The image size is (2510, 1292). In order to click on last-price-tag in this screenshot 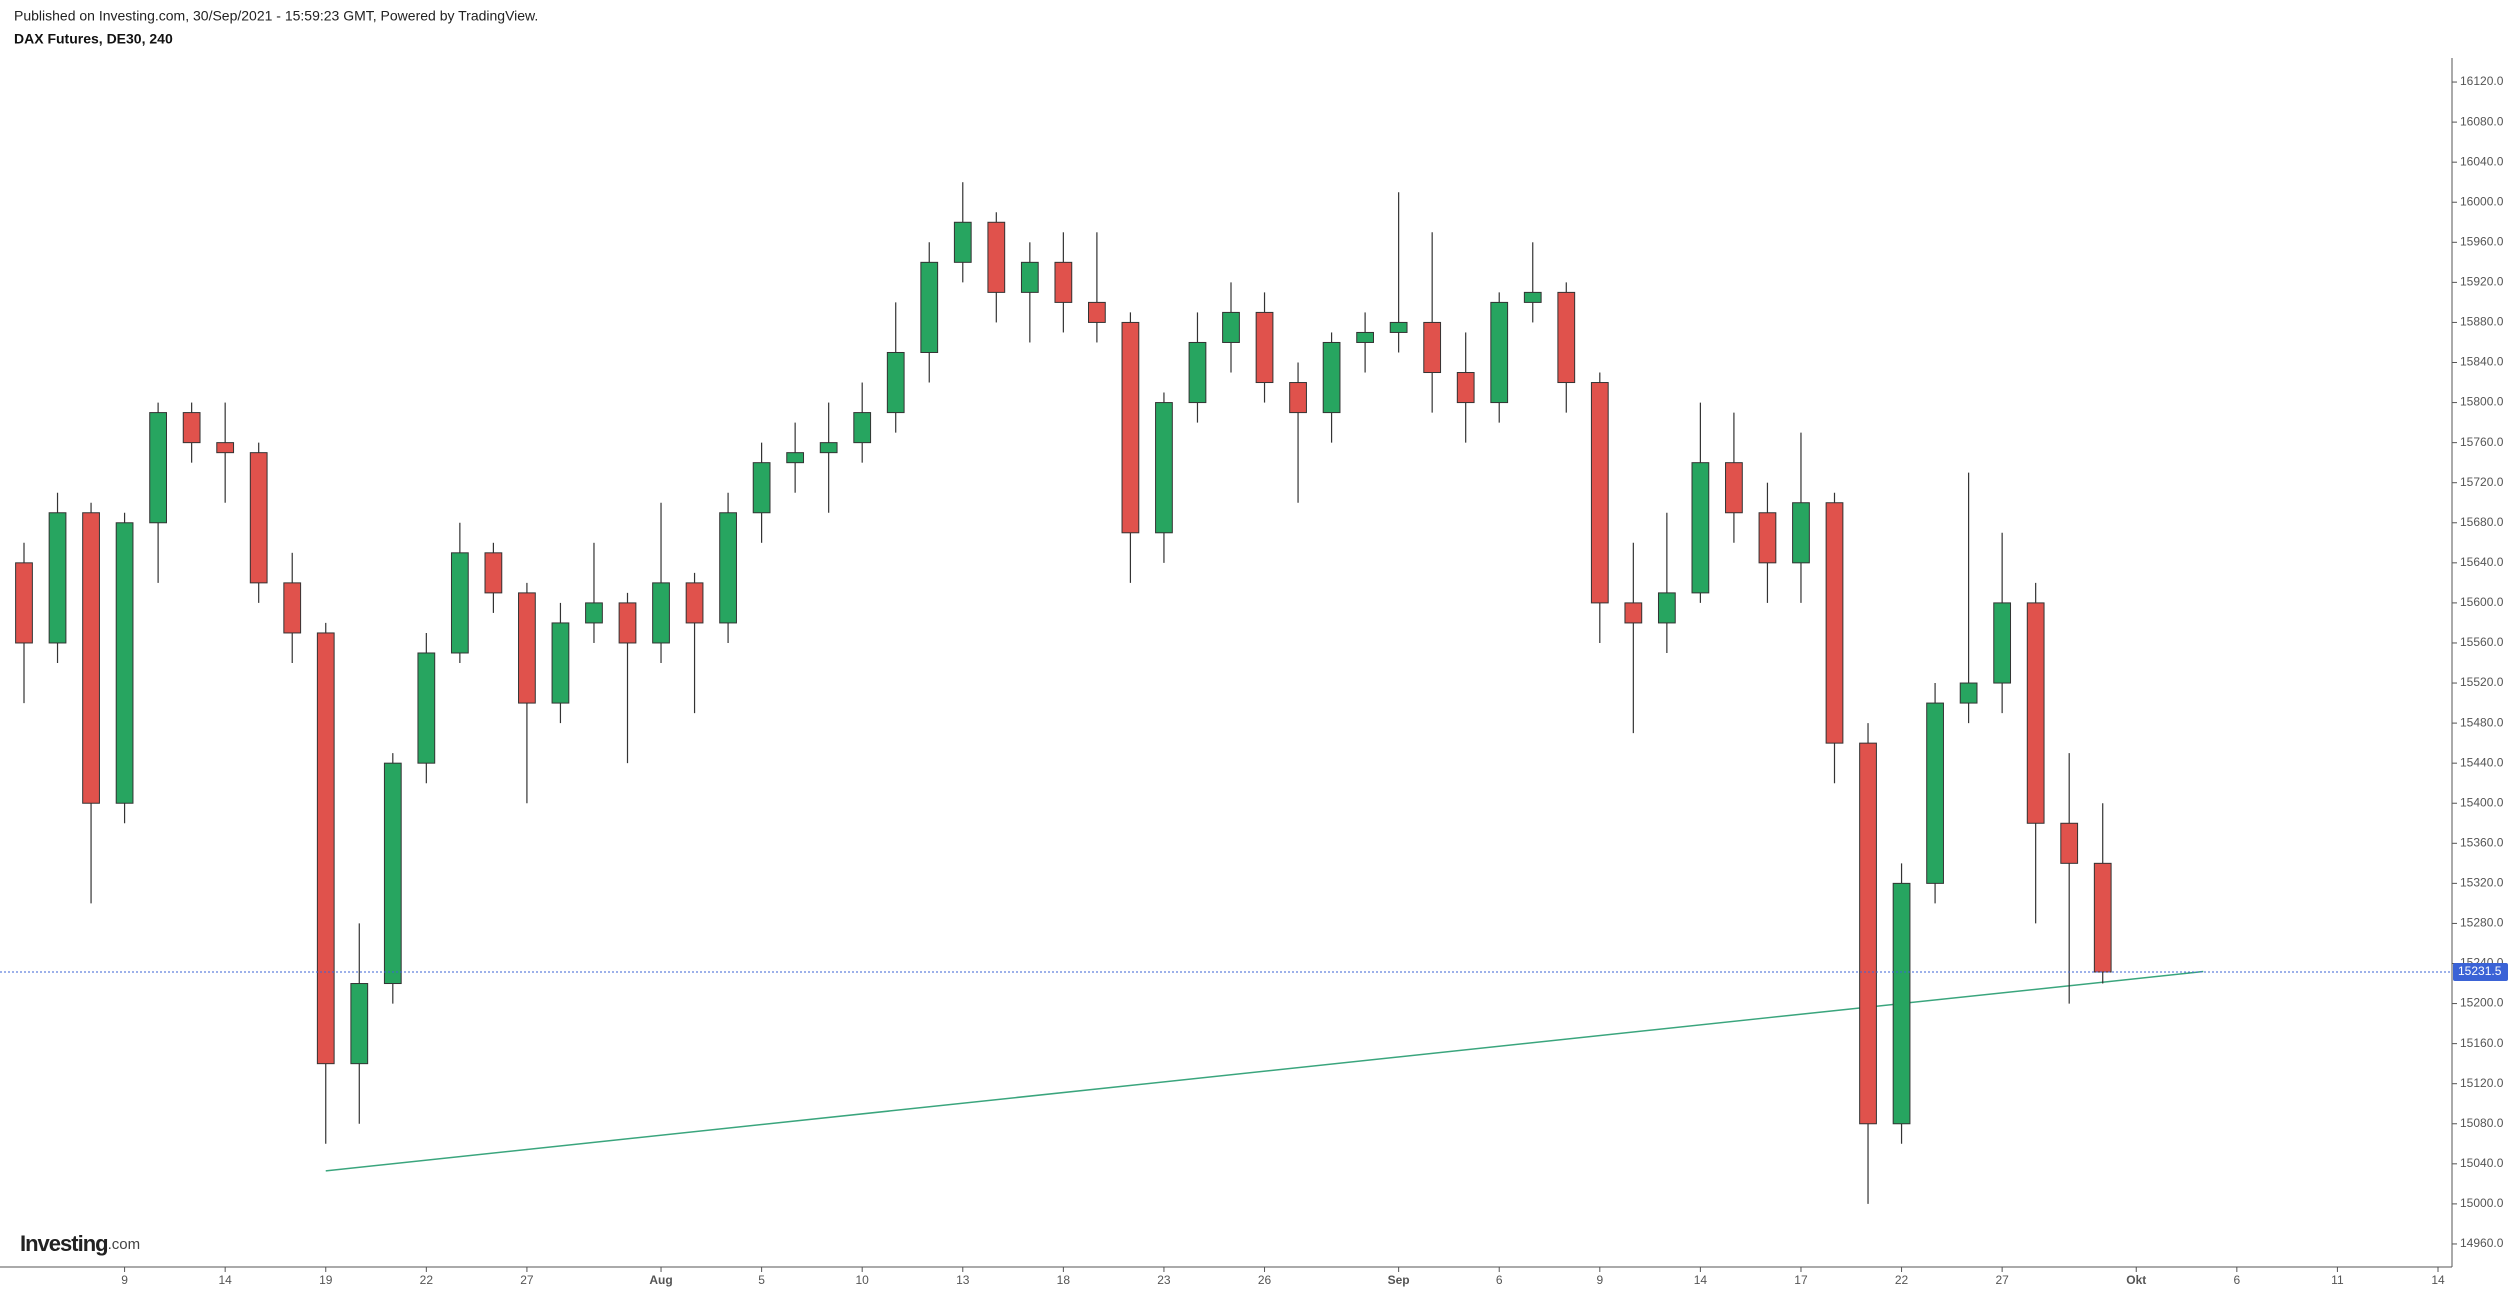, I will do `click(2480, 972)`.